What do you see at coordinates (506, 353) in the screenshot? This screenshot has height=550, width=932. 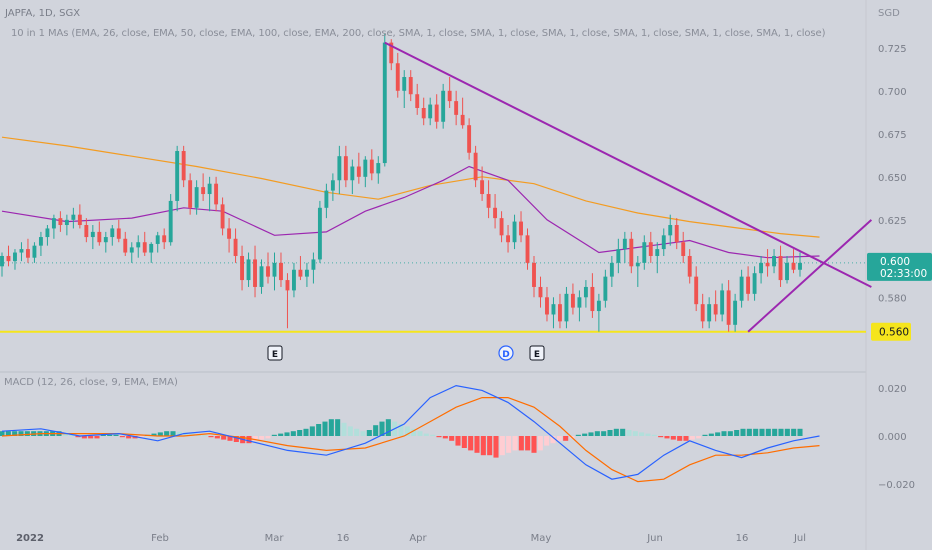 I see `event-marker: D` at bounding box center [506, 353].